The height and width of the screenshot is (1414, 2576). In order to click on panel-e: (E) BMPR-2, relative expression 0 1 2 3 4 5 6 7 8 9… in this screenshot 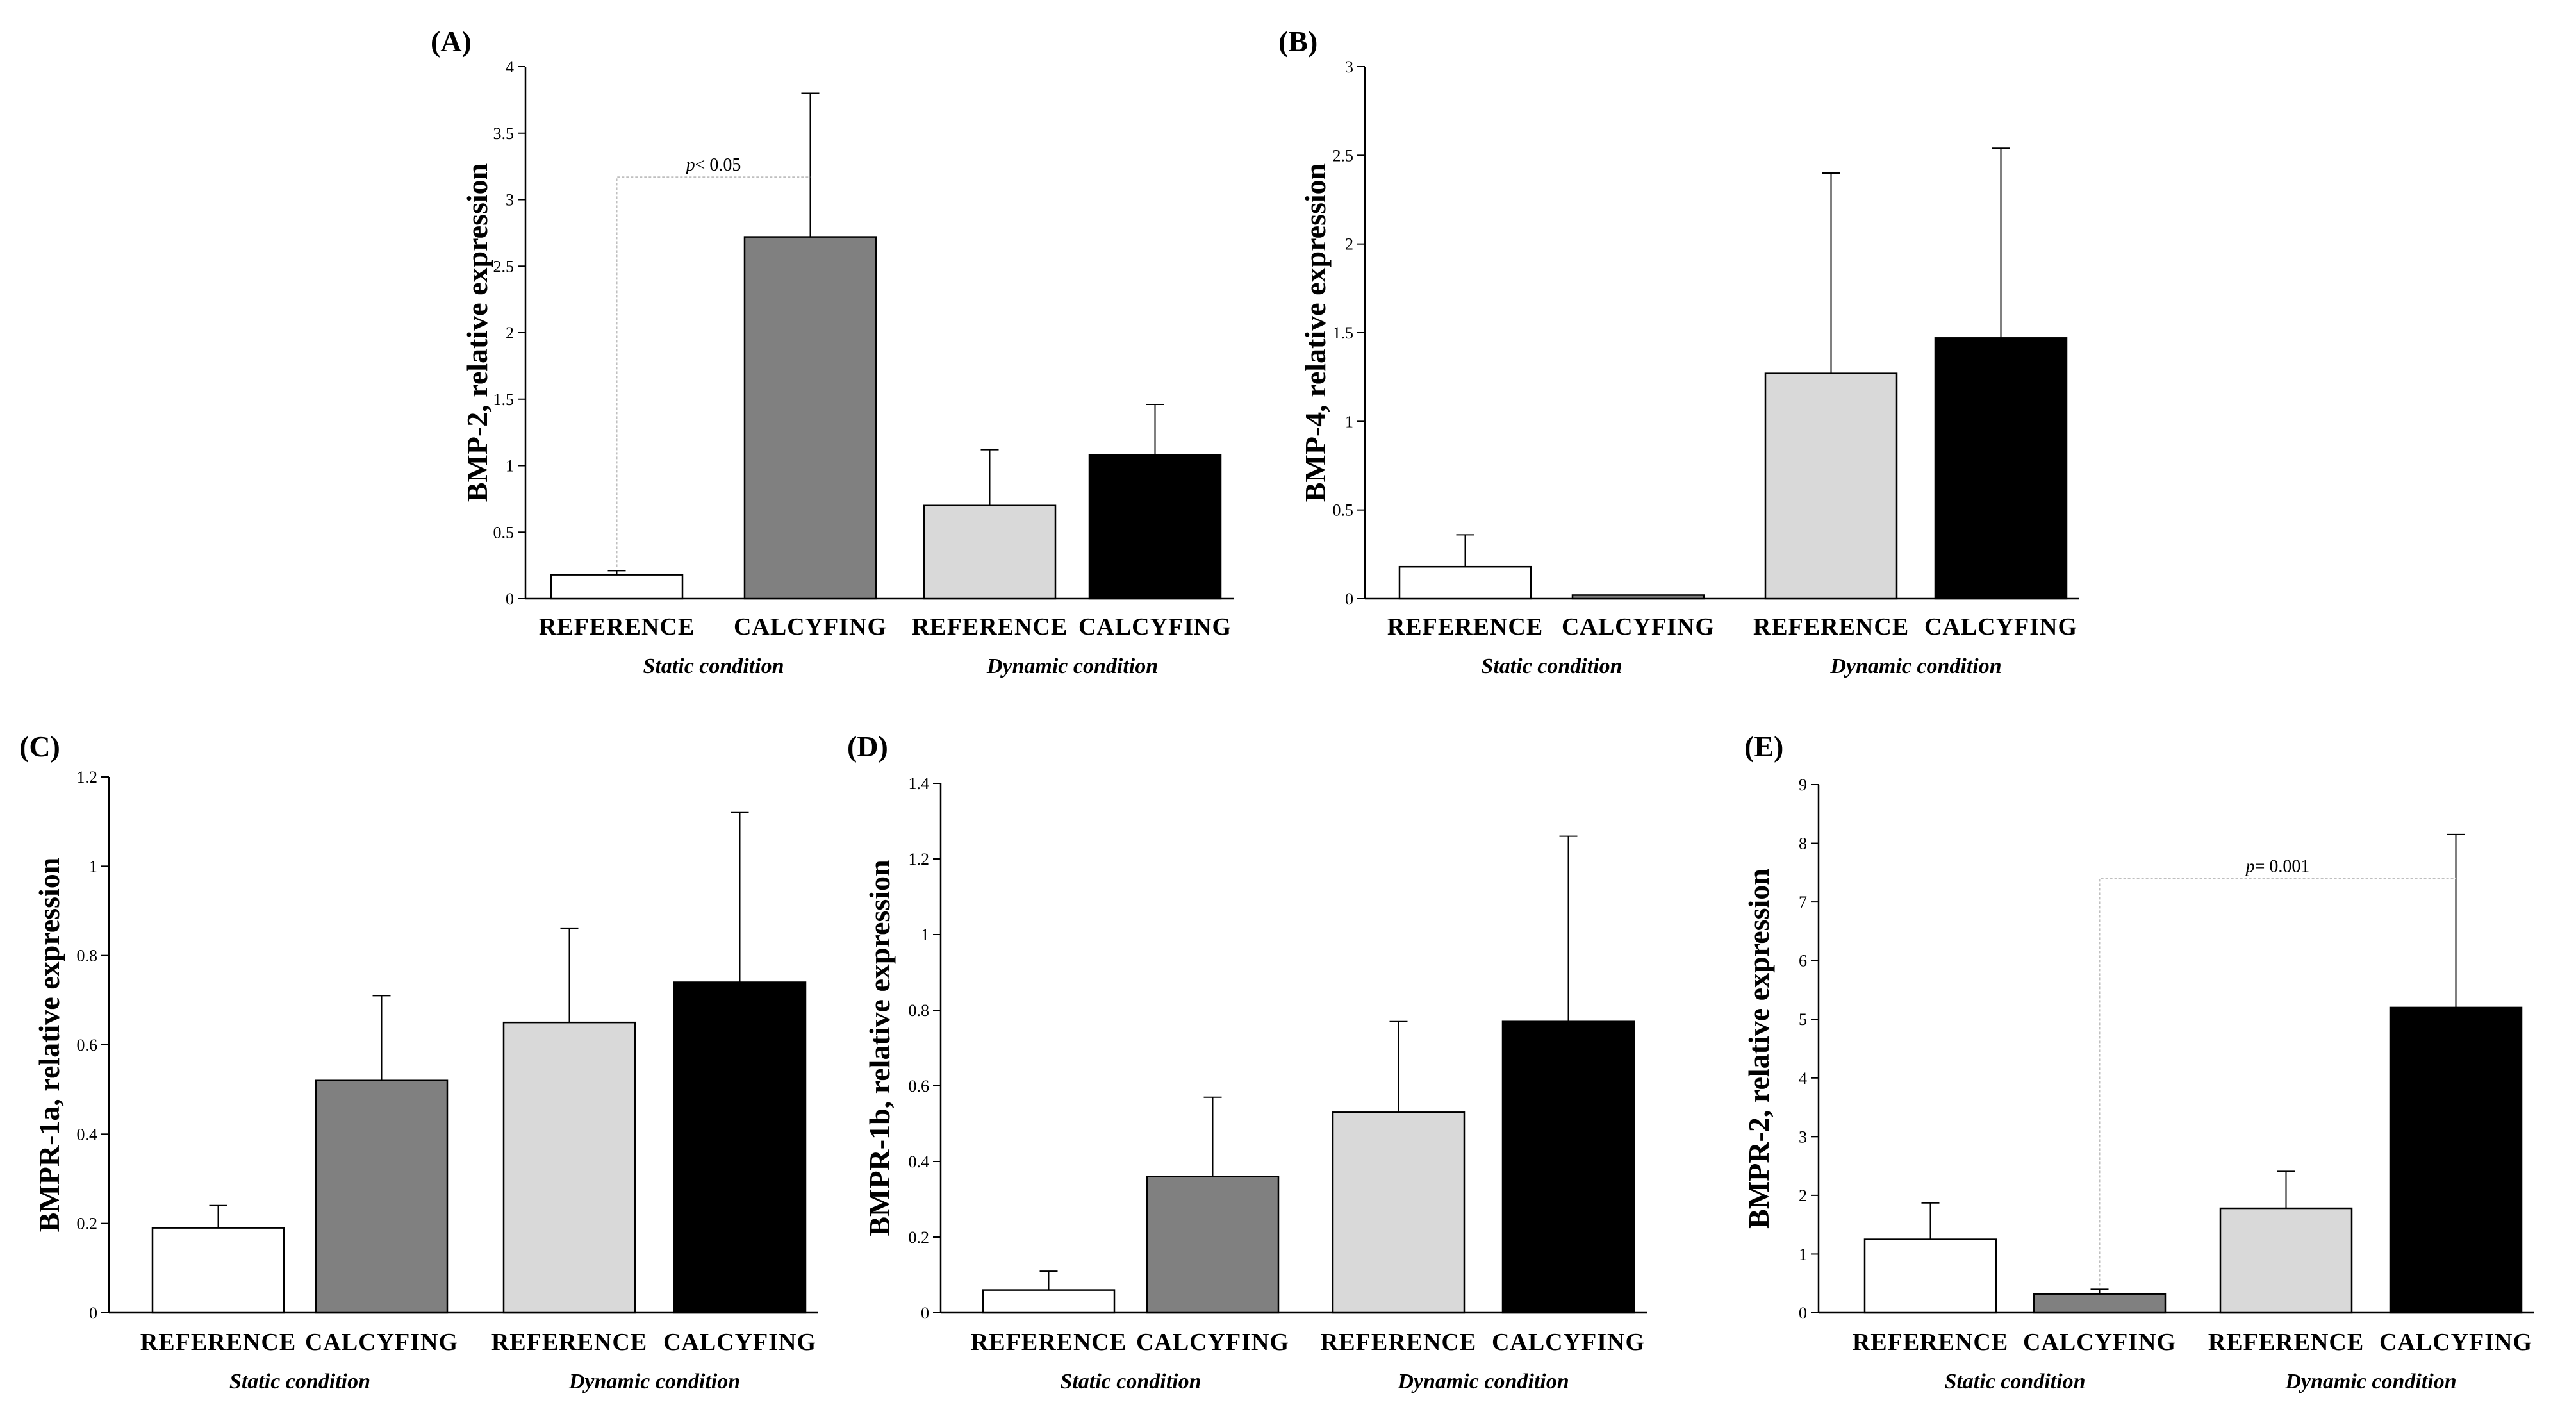, I will do `click(2138, 1061)`.